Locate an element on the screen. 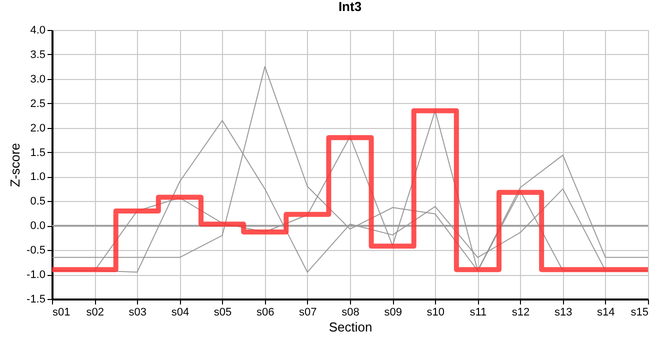  x-tick-label: s07 is located at coordinates (308, 312).